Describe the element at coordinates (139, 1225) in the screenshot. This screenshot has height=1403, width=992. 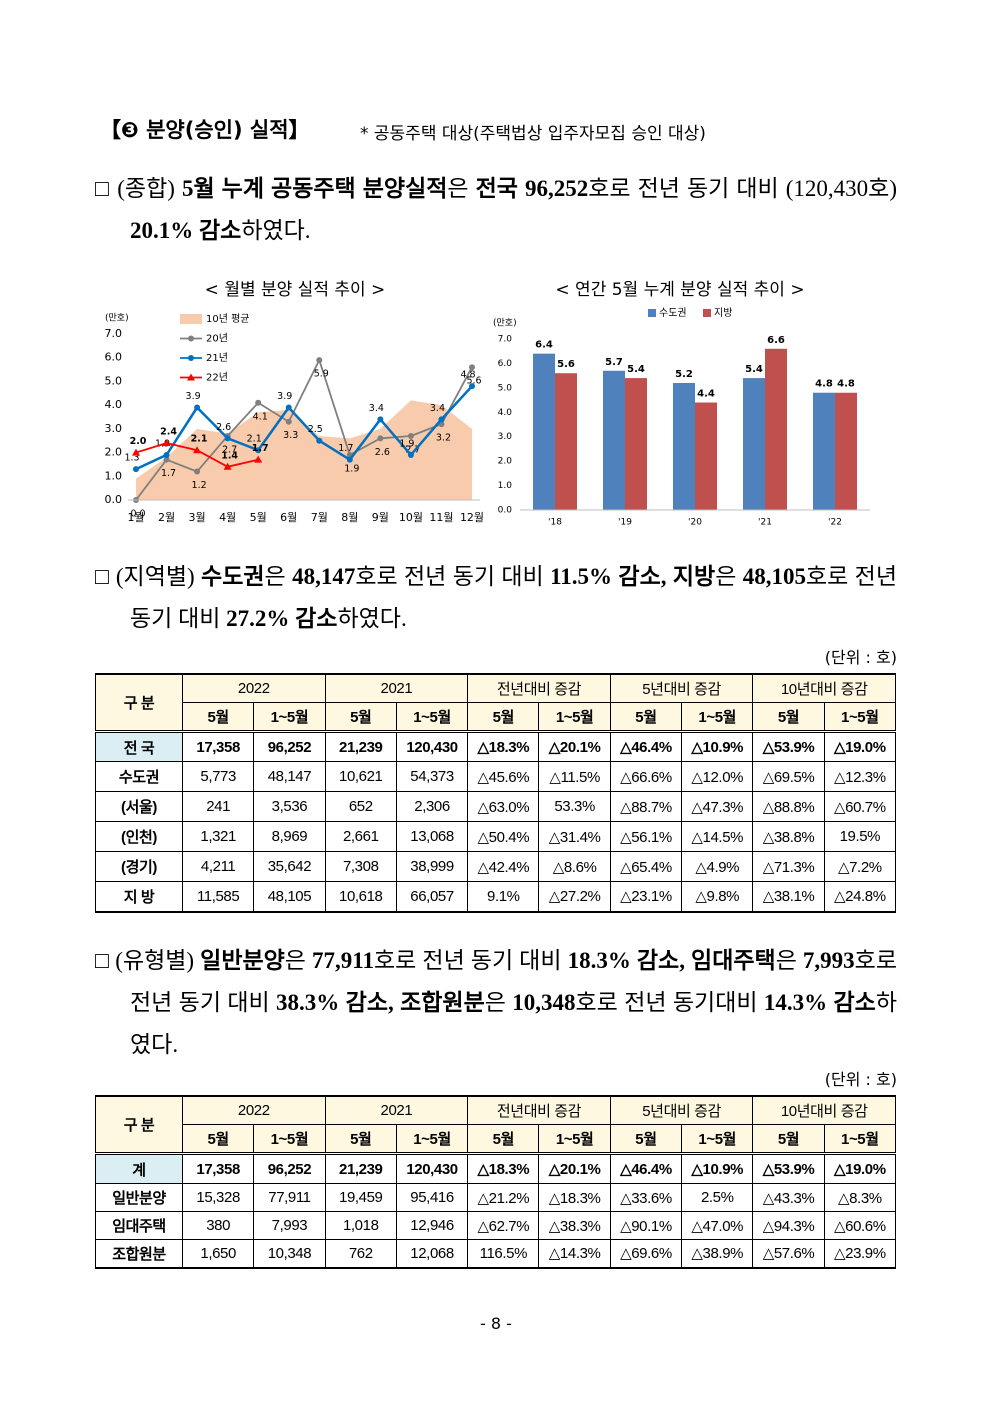
I see `row-label: 임대주택` at that location.